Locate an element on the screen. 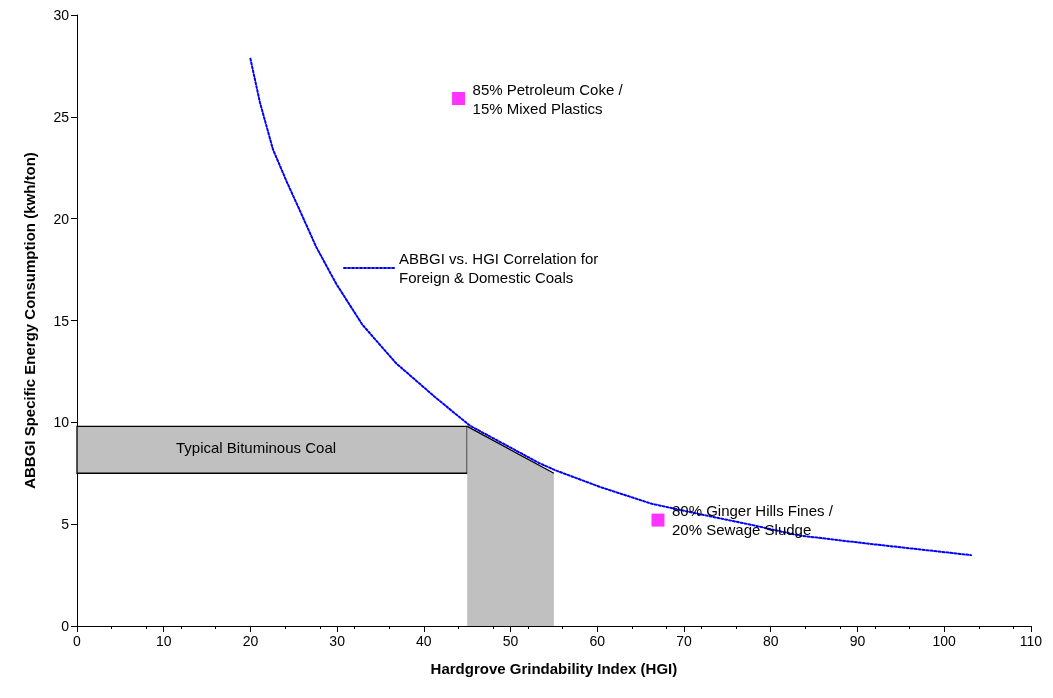 The width and height of the screenshot is (1053, 698). y-tick-label: 15 is located at coordinates (61, 320).